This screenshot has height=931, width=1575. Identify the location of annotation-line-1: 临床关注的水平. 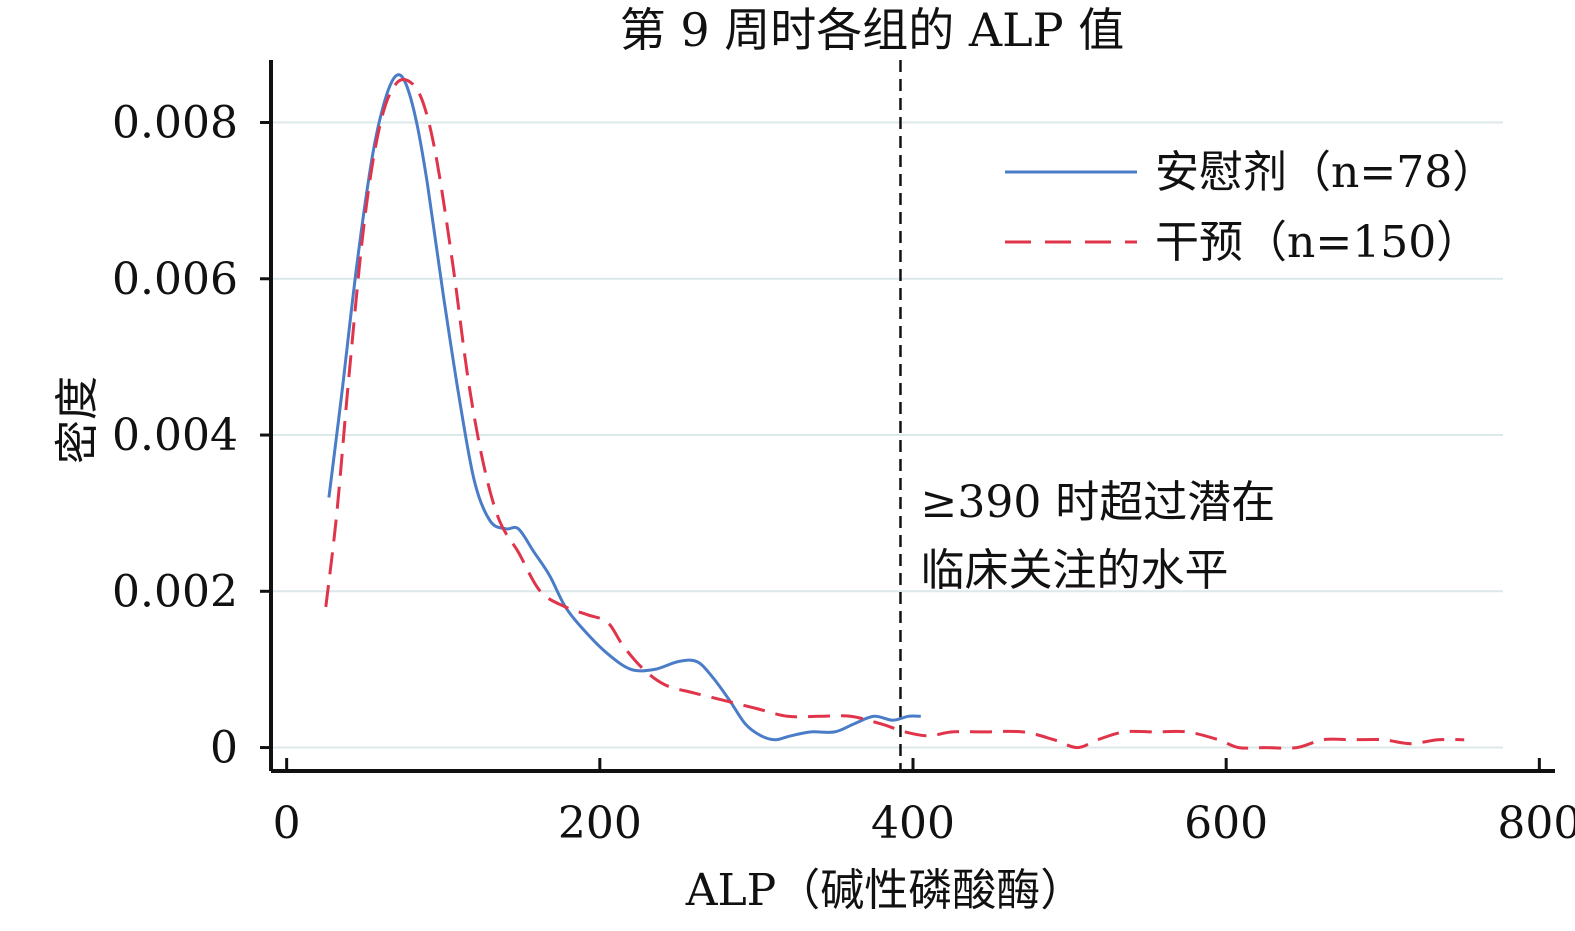
(1074, 570).